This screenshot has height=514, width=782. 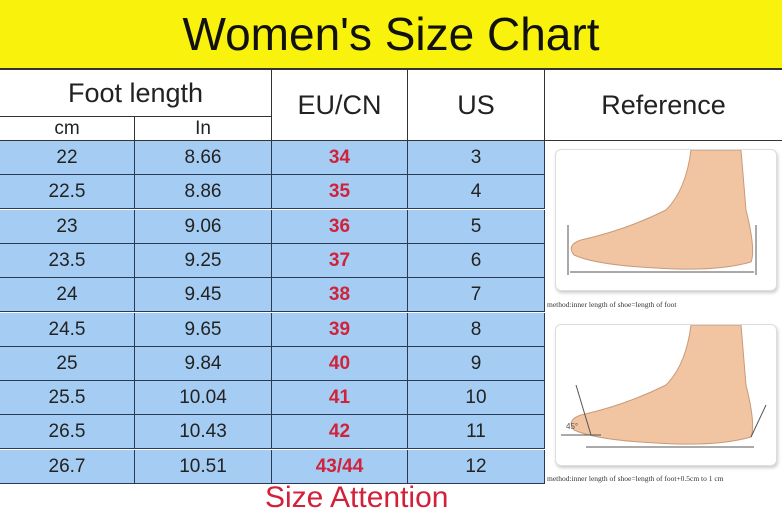 I want to click on header-foot-length: Foot length, so click(x=136, y=93).